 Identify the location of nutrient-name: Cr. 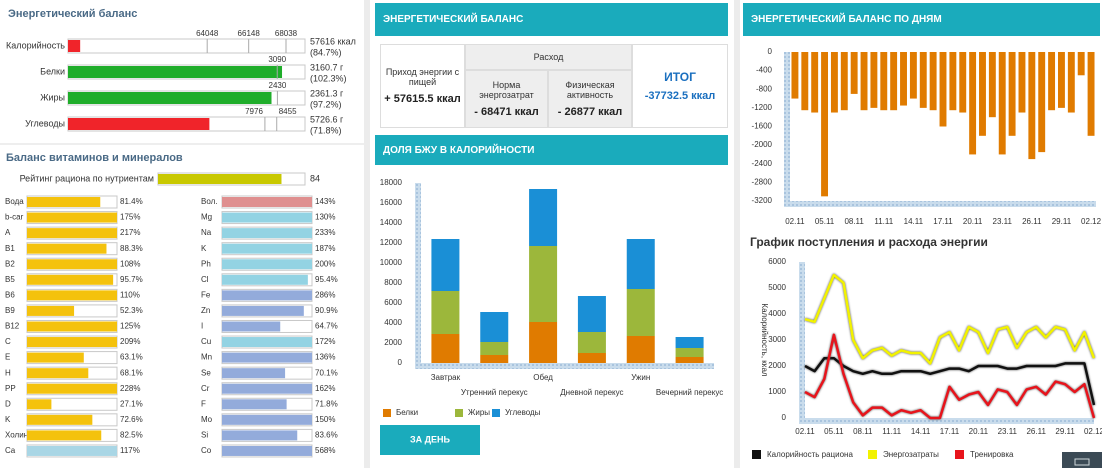
(205, 388).